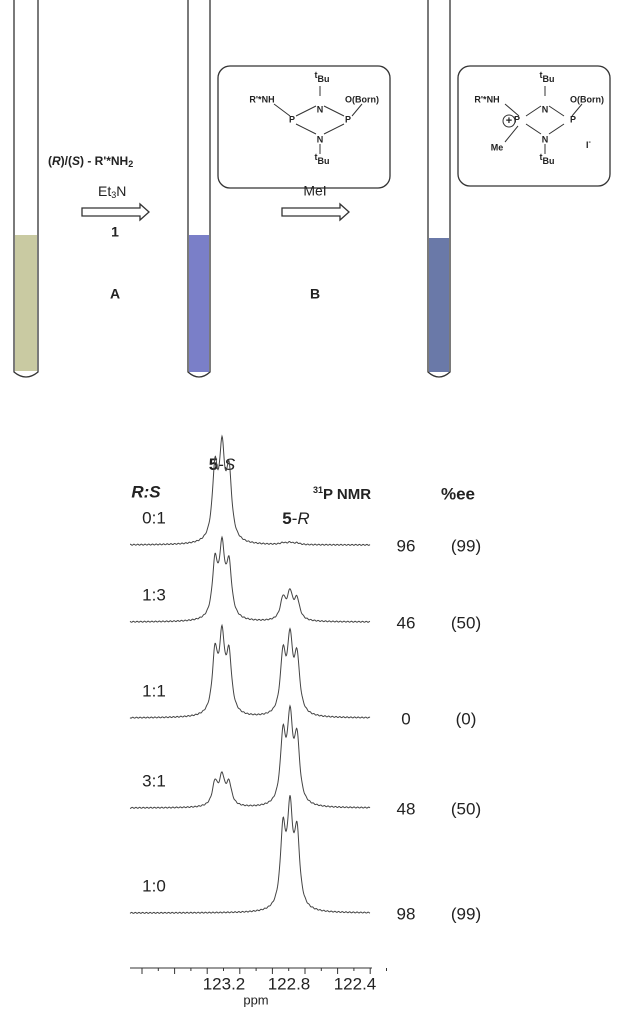  I want to click on ee: 48, so click(406, 808).